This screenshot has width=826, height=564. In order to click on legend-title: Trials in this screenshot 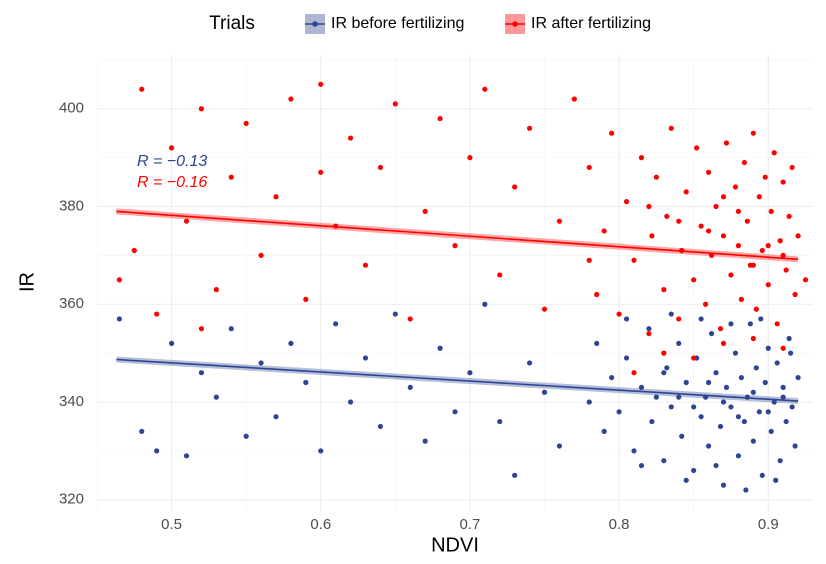, I will do `click(232, 23)`.